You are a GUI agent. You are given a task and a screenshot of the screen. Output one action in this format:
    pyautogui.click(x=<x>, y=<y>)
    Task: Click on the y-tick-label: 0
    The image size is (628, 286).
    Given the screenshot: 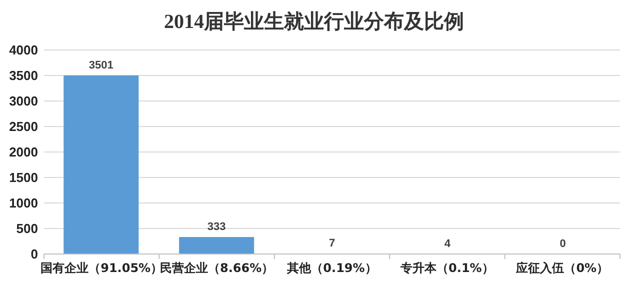 What is the action you would take?
    pyautogui.click(x=34, y=254)
    